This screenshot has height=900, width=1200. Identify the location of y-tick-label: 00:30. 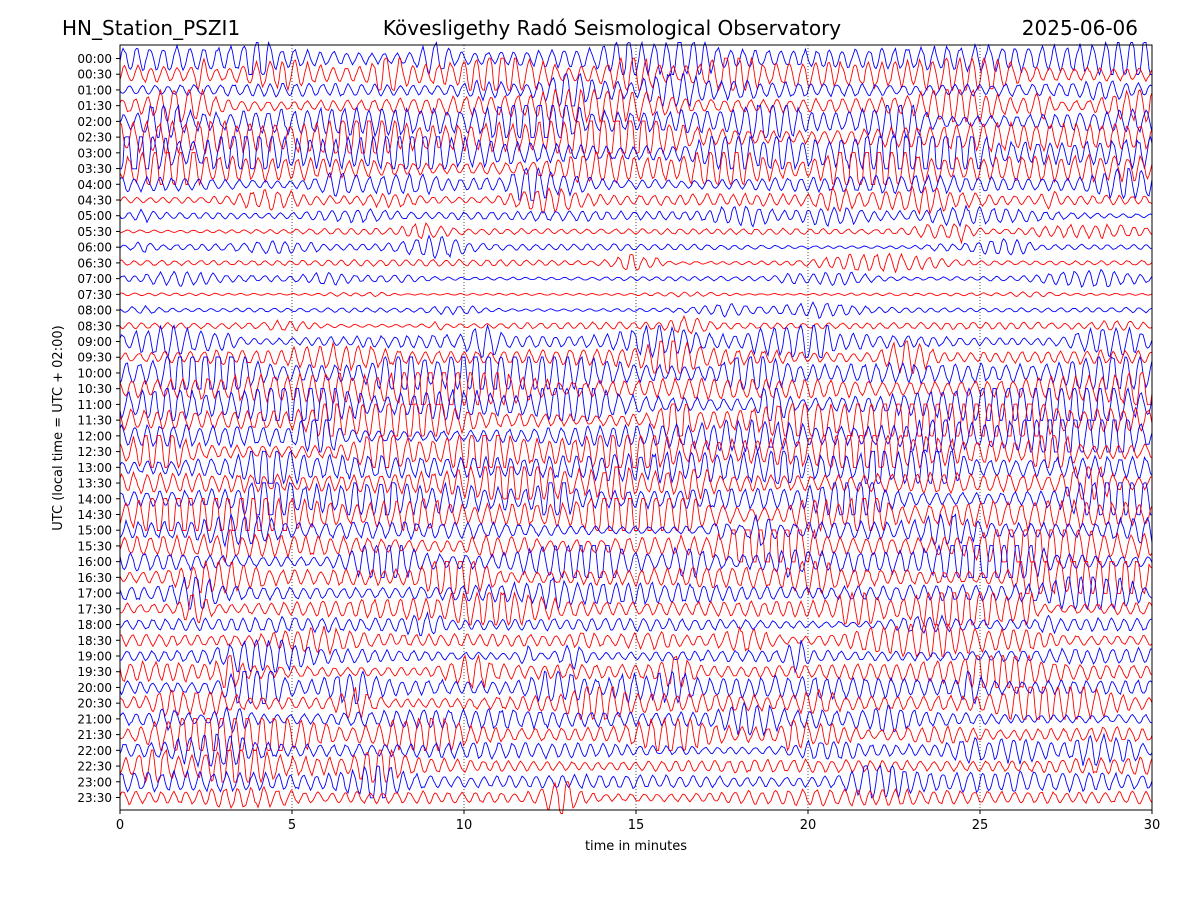
(94, 75).